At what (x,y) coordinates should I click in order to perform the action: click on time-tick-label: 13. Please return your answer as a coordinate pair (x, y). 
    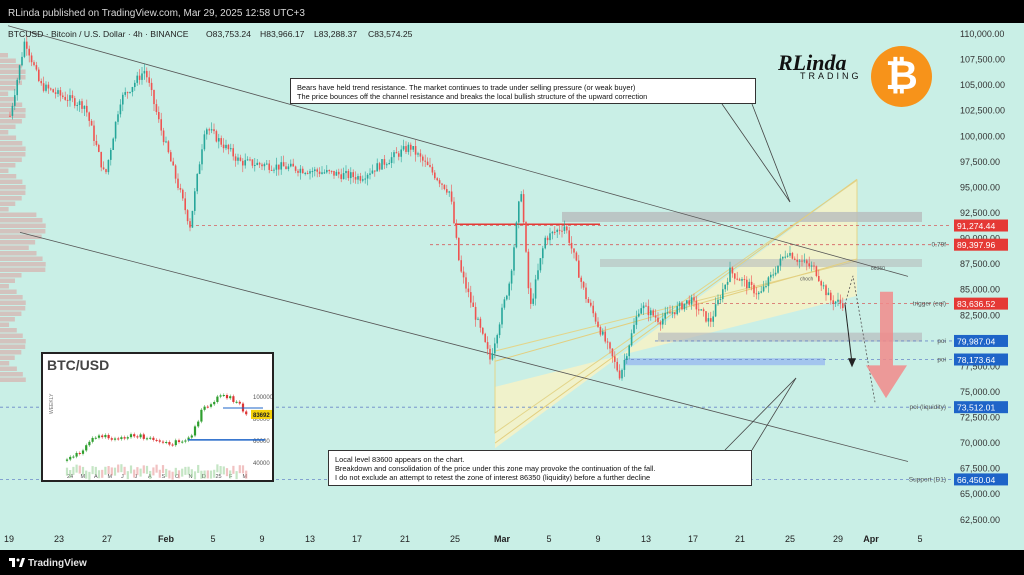
    Looking at the image, I should click on (310, 539).